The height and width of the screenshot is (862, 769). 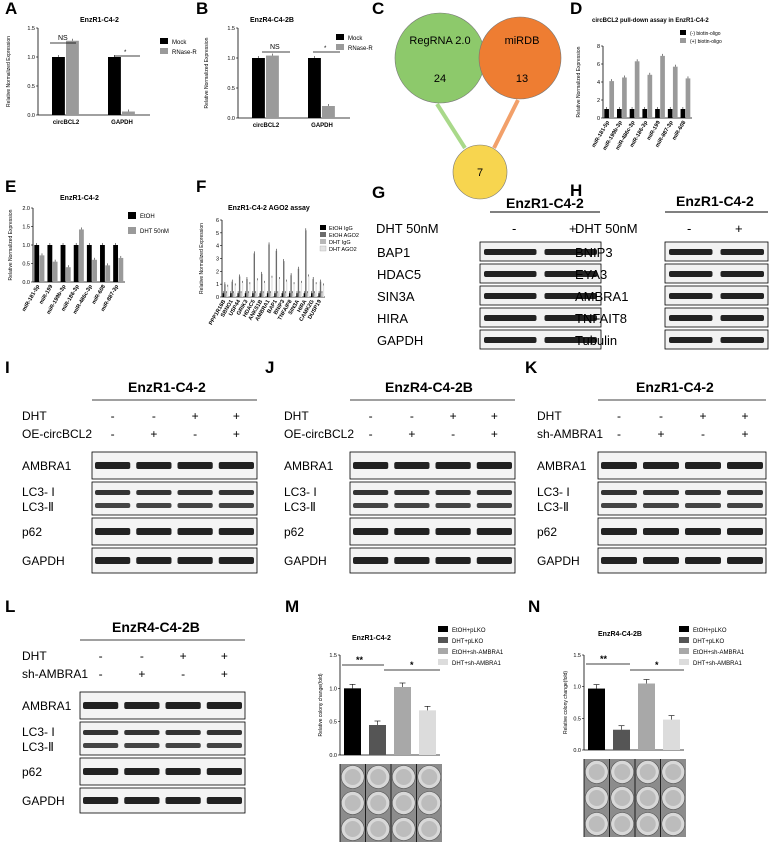 What do you see at coordinates (534, 606) in the screenshot?
I see `panel-letter-n: N` at bounding box center [534, 606].